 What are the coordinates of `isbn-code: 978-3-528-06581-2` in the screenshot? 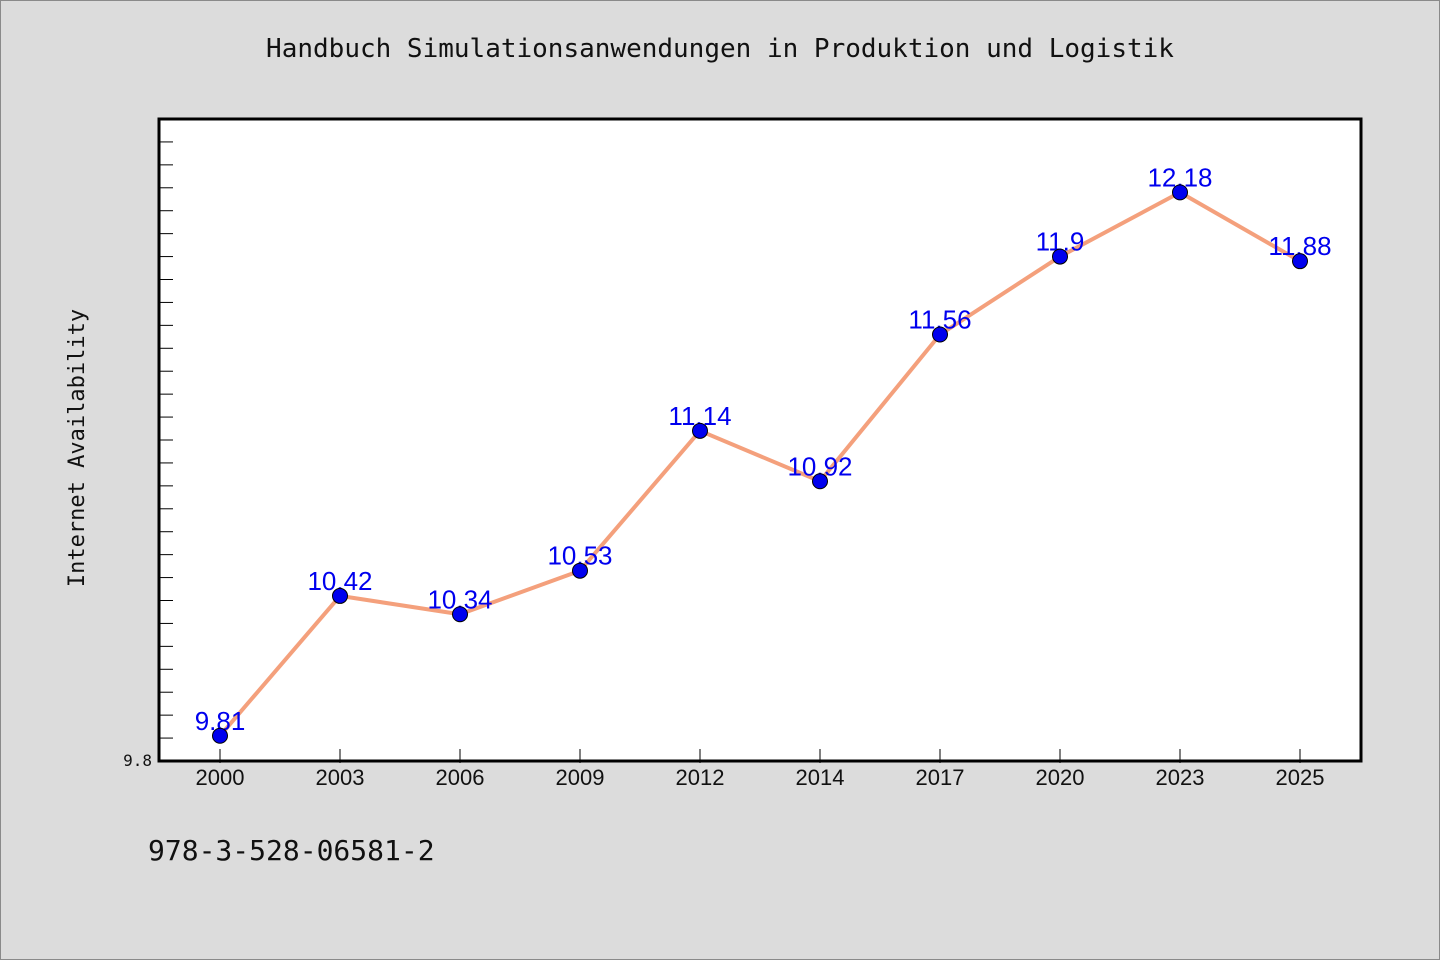 It's located at (291, 850).